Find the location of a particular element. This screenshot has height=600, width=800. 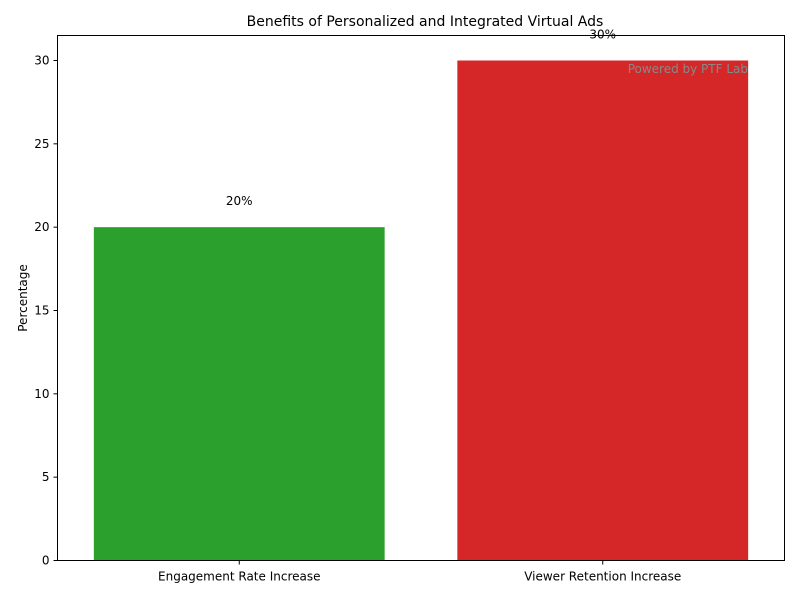

y-tick-label-2: 10 is located at coordinates (41, 394).